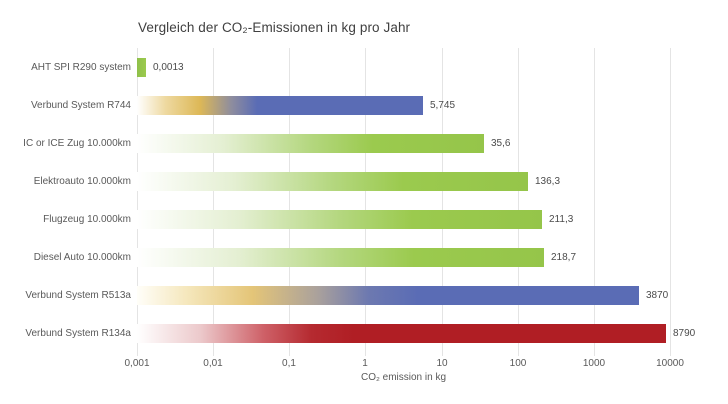 The image size is (728, 404). I want to click on x-tick-label: 0,001, so click(137, 363).